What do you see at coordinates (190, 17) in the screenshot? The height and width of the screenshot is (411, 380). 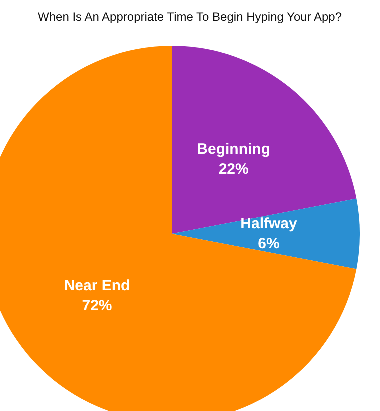 I see `chart-title: When Is An Appropriate Time To Begin Hyping Your App?` at bounding box center [190, 17].